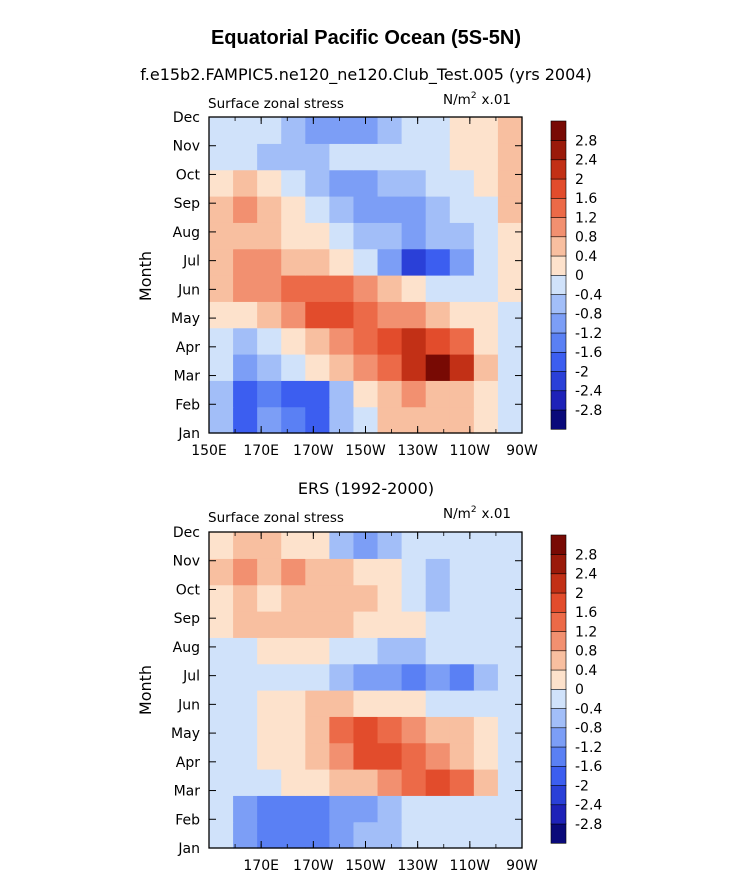 The height and width of the screenshot is (883, 733). I want to click on colorbar-label: 0.8, so click(586, 238).